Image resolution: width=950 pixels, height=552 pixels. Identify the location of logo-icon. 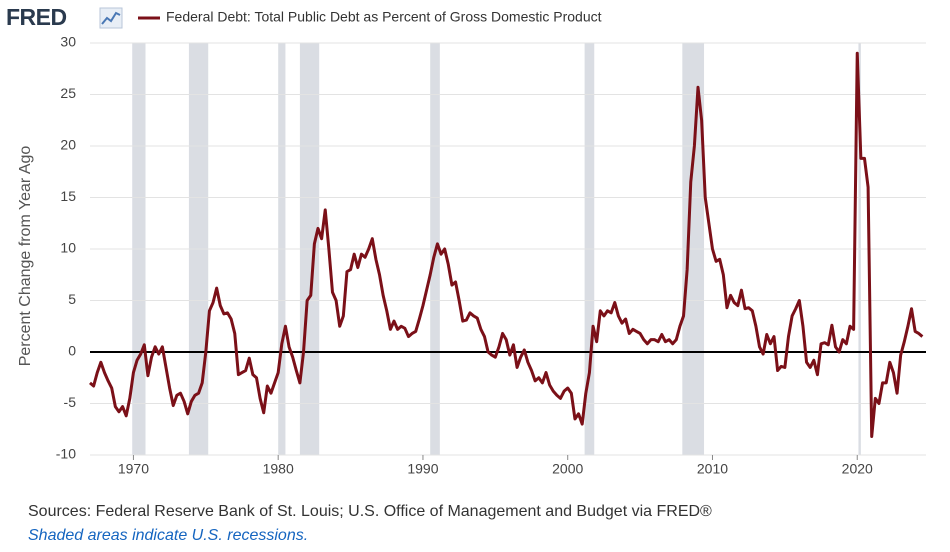
(111, 18).